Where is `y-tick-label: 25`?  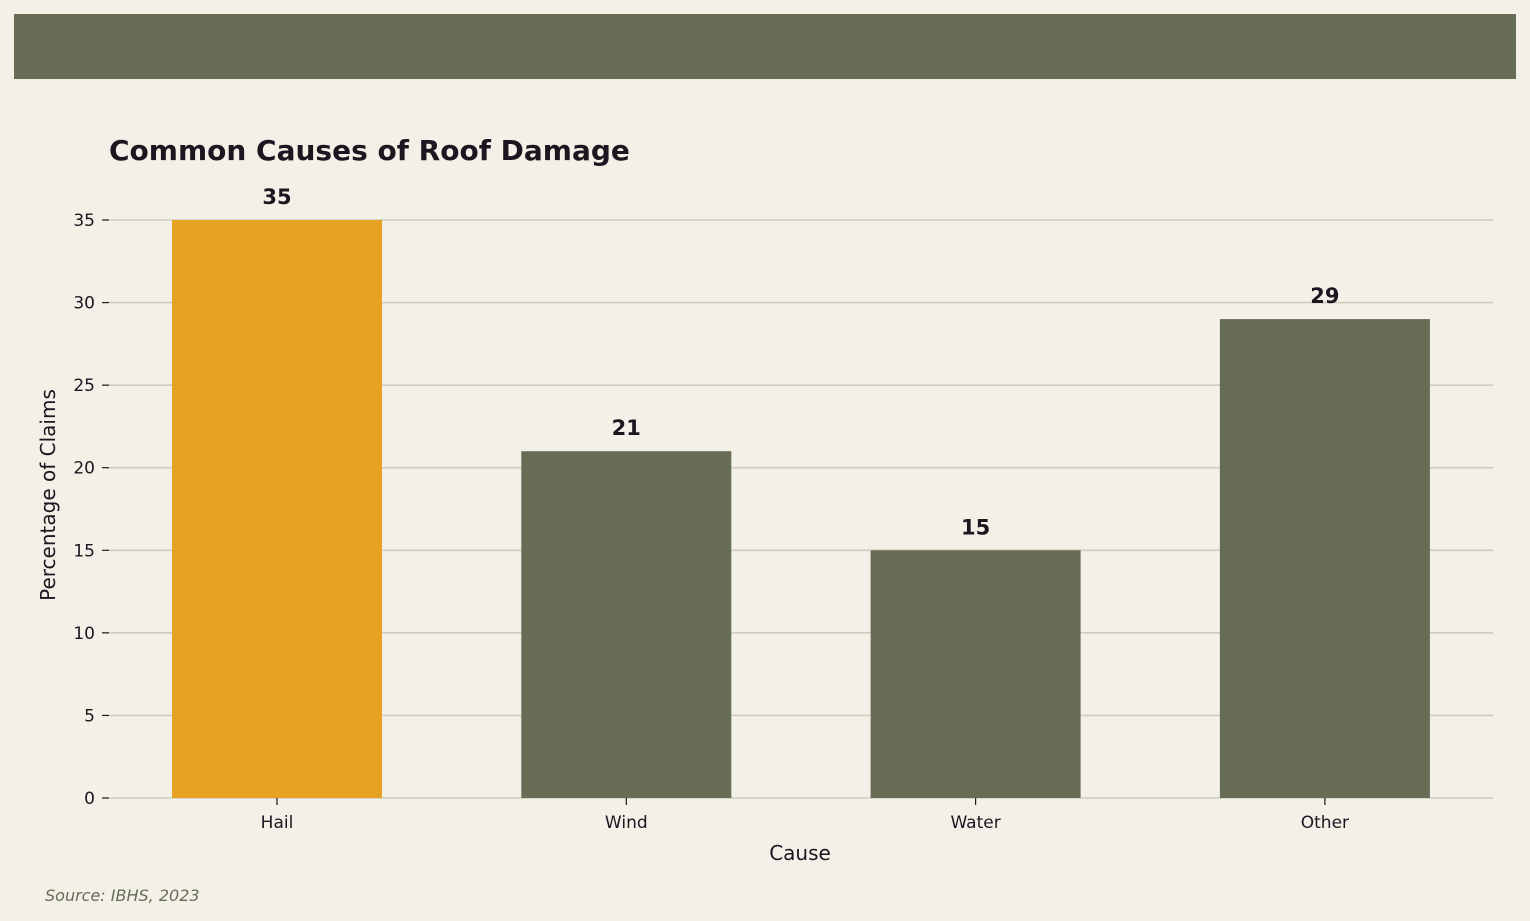 y-tick-label: 25 is located at coordinates (84, 386).